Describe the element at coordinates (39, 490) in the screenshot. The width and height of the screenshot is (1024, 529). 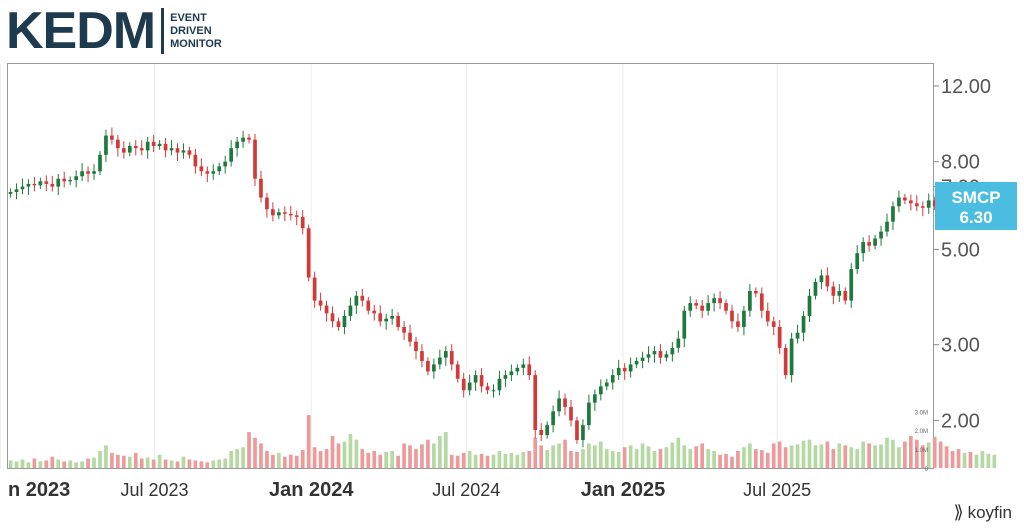
I see `x-tick-label: n 2023` at that location.